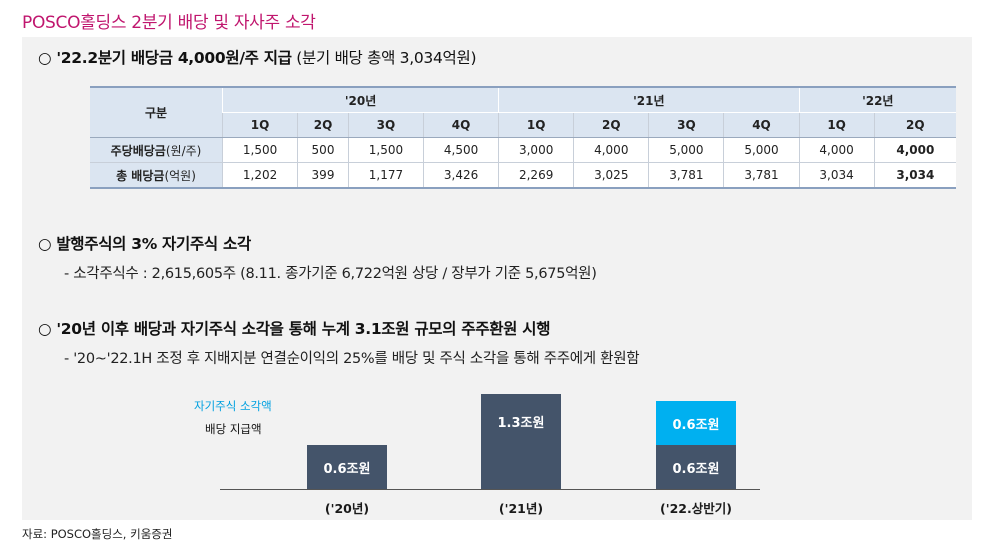 The height and width of the screenshot is (557, 1000). What do you see at coordinates (153, 244) in the screenshot?
I see `section2-heading-text: 발행주식의 3% 자기주식 소각` at bounding box center [153, 244].